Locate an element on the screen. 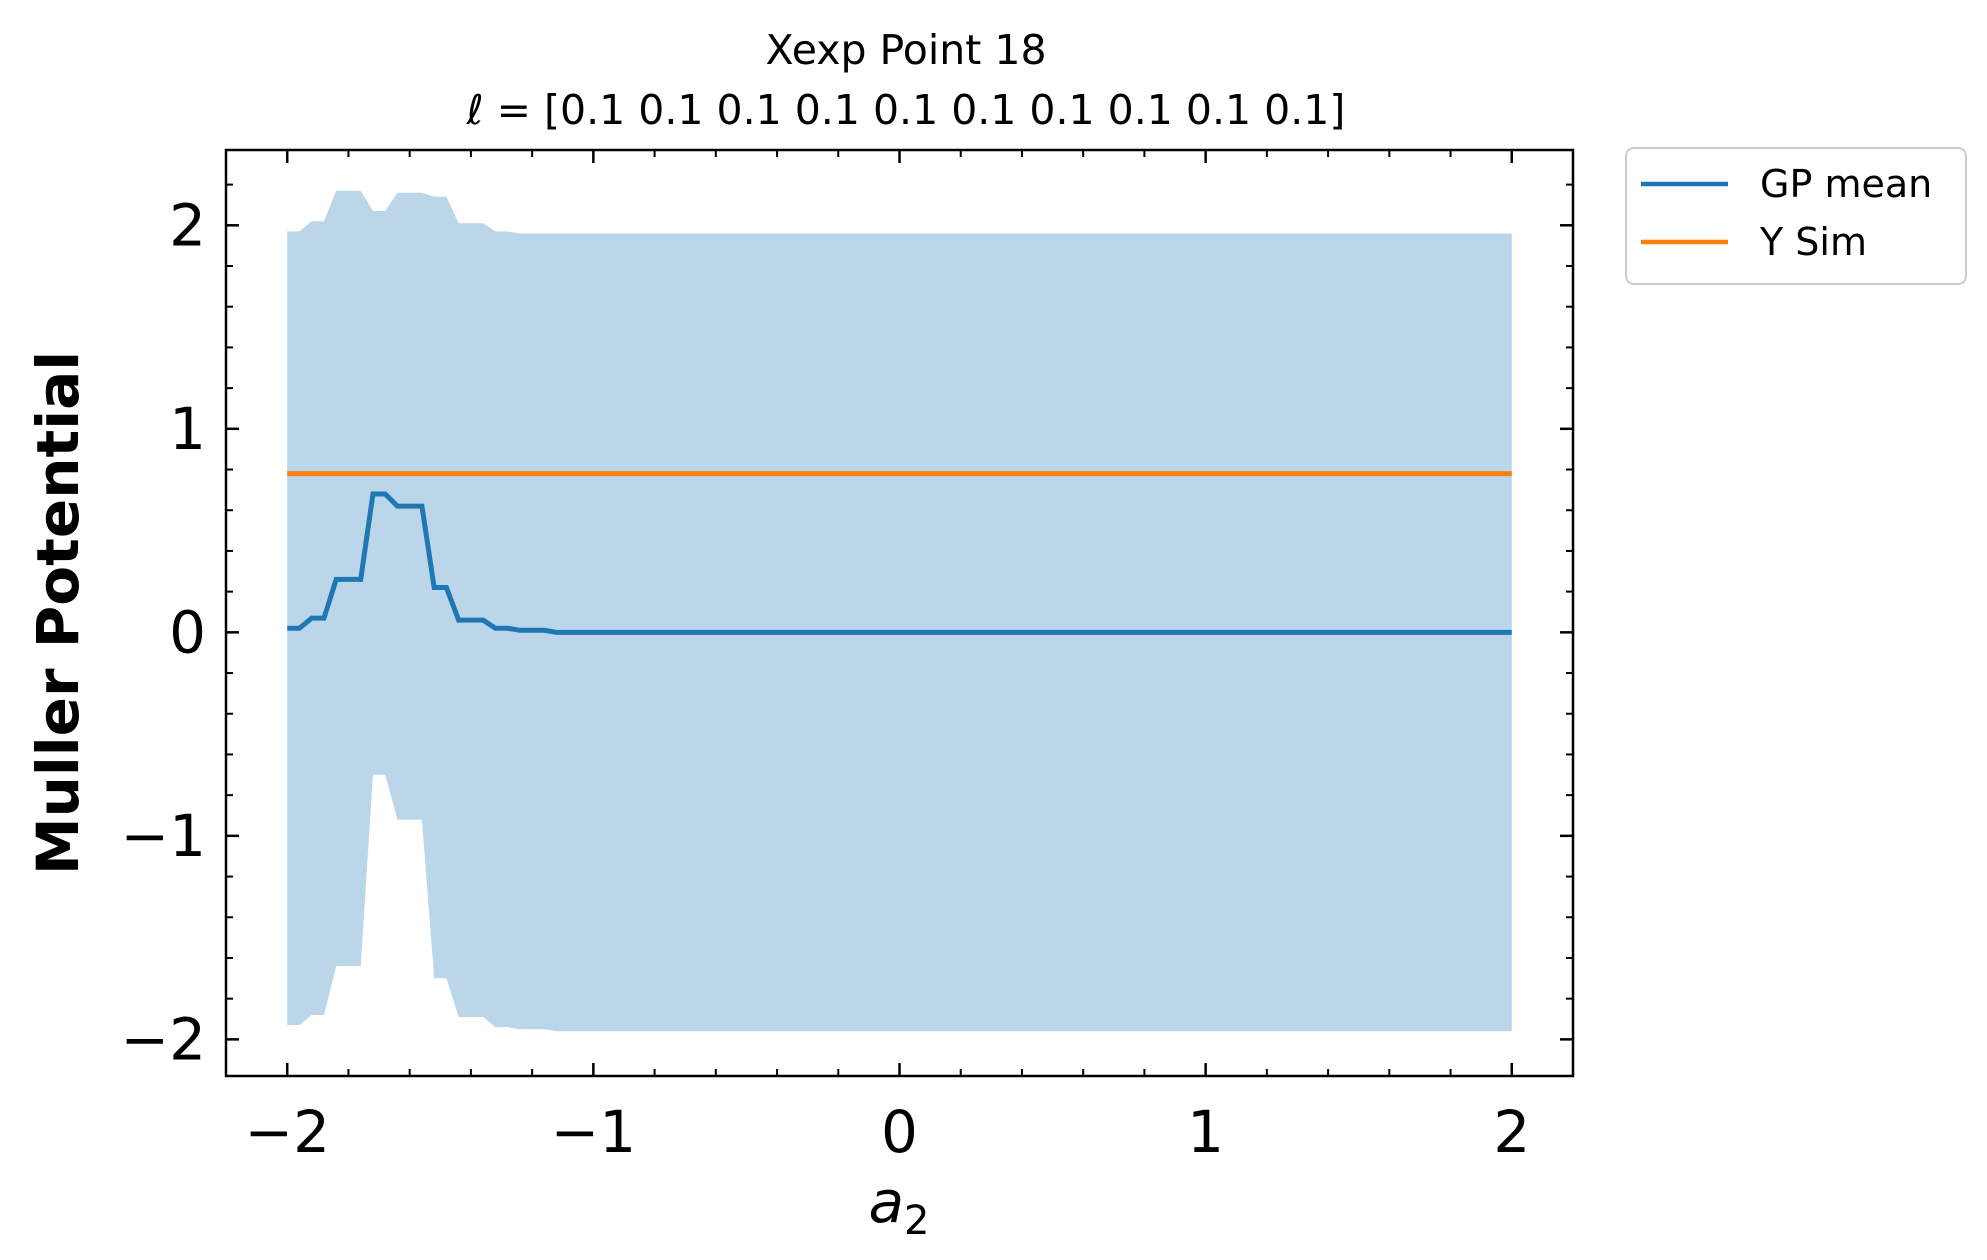 This screenshot has height=1260, width=1987. gp-mean-line is located at coordinates (899, 563).